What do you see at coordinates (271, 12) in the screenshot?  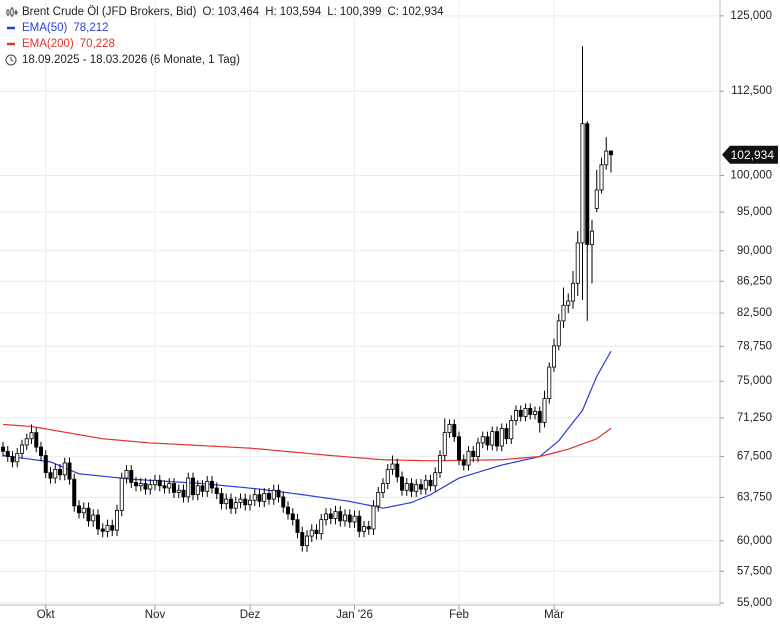 I see `ohlc-key: H:` at bounding box center [271, 12].